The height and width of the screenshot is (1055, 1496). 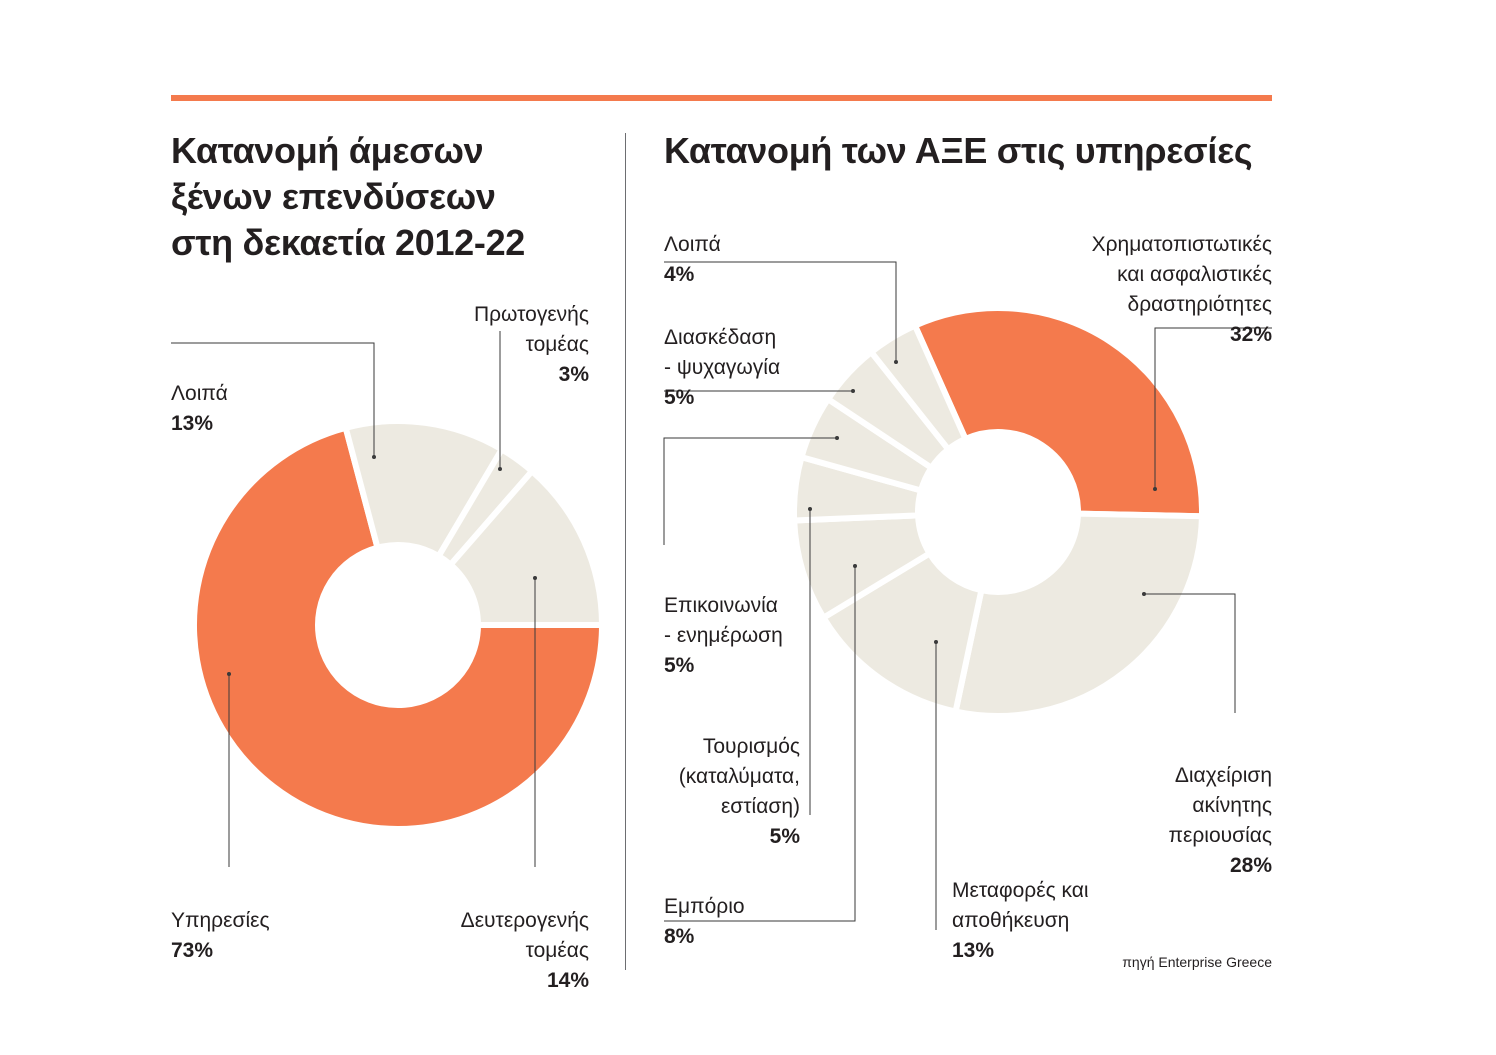 I want to click on left-label-protogenis: Πρωτογενής τομέας 3%, so click(x=531, y=344).